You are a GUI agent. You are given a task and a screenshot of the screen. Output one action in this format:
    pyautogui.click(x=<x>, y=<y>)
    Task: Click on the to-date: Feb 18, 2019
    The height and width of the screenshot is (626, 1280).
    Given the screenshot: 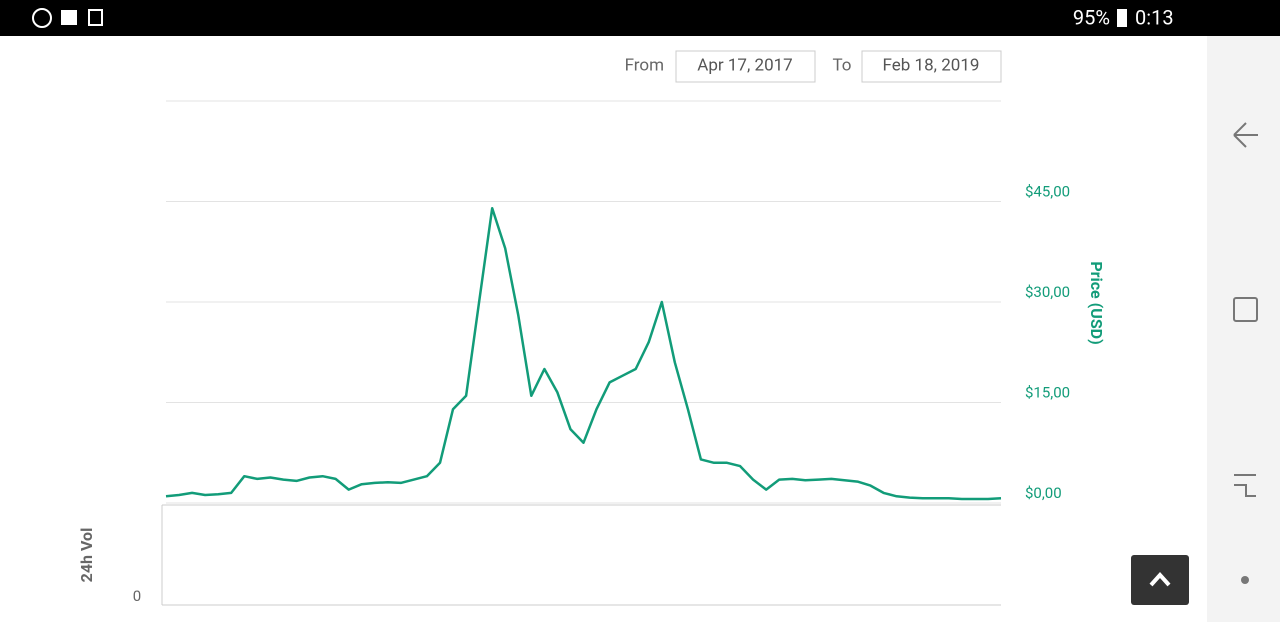 What is the action you would take?
    pyautogui.click(x=931, y=65)
    